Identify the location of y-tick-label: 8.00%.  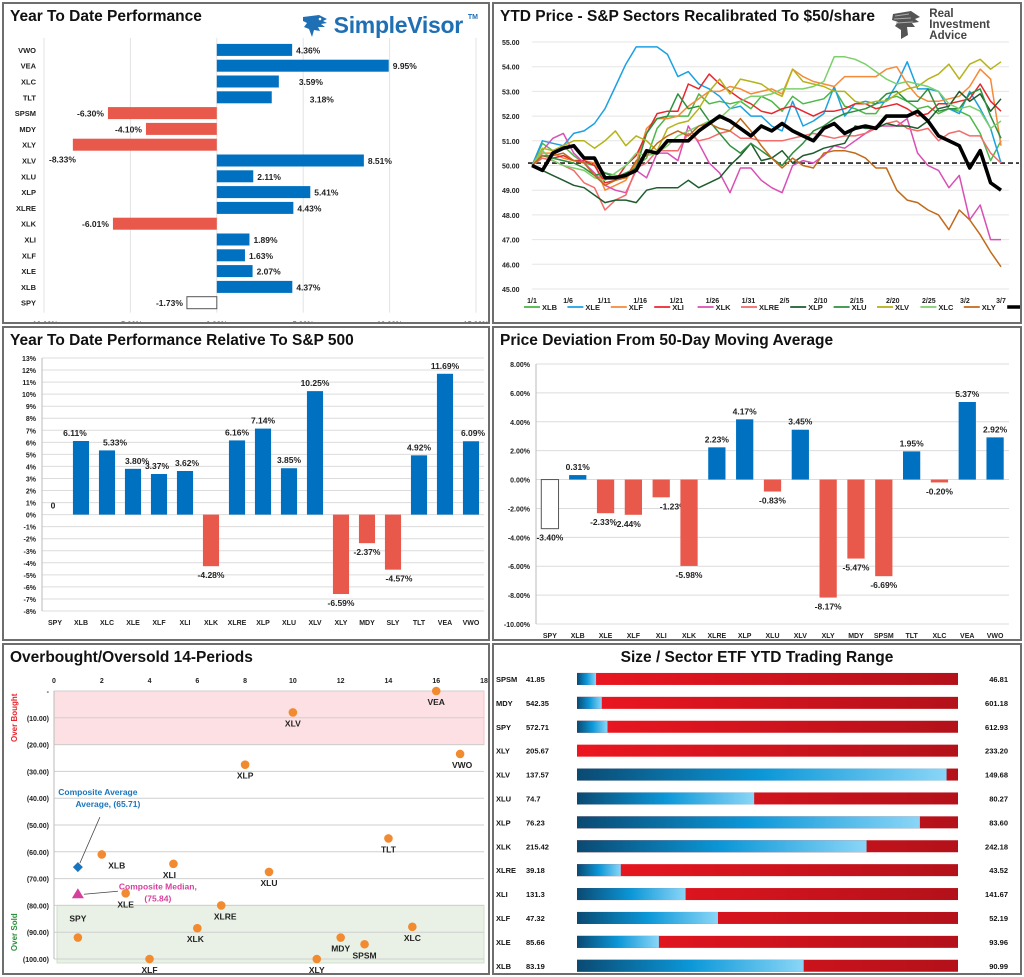
(520, 365).